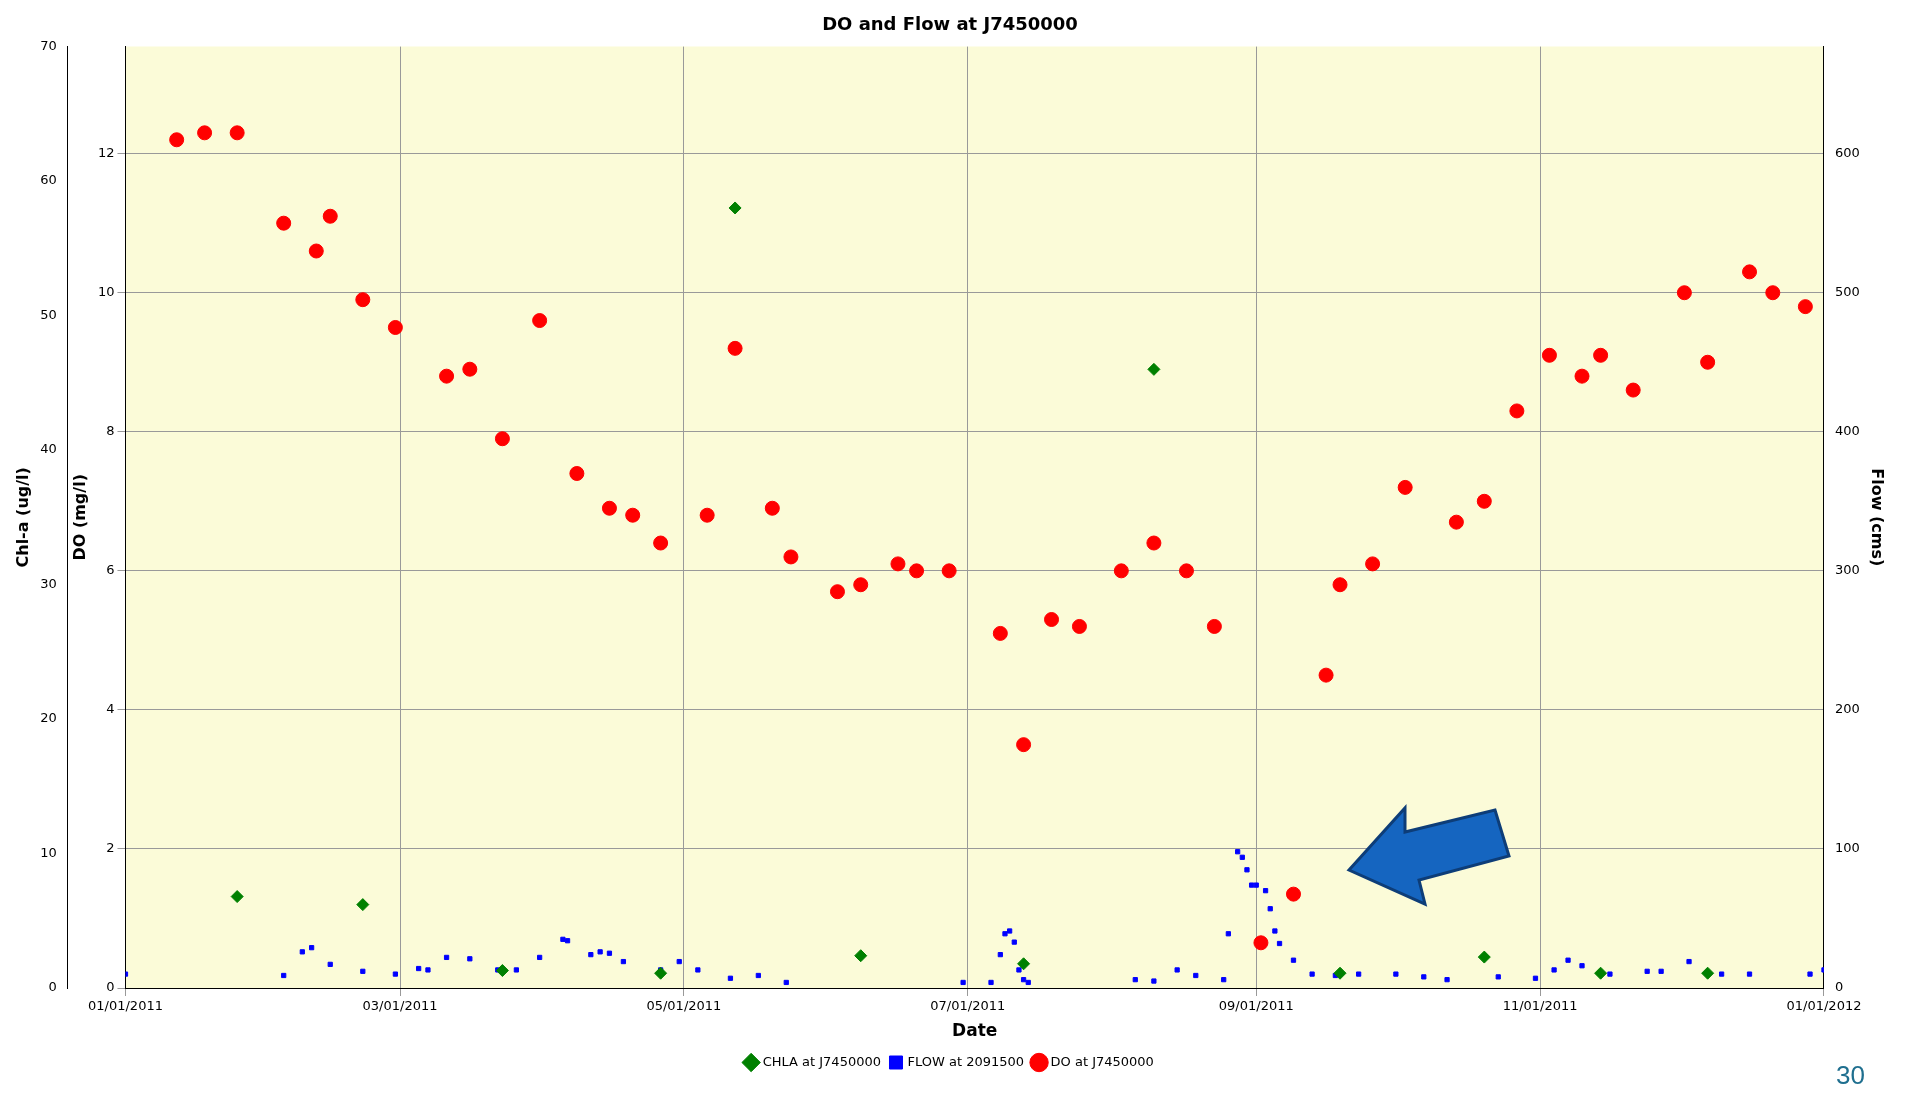 Image resolution: width=1905 pixels, height=1109 pixels. What do you see at coordinates (48, 718) in the screenshot?
I see `y-tick-label: 20` at bounding box center [48, 718].